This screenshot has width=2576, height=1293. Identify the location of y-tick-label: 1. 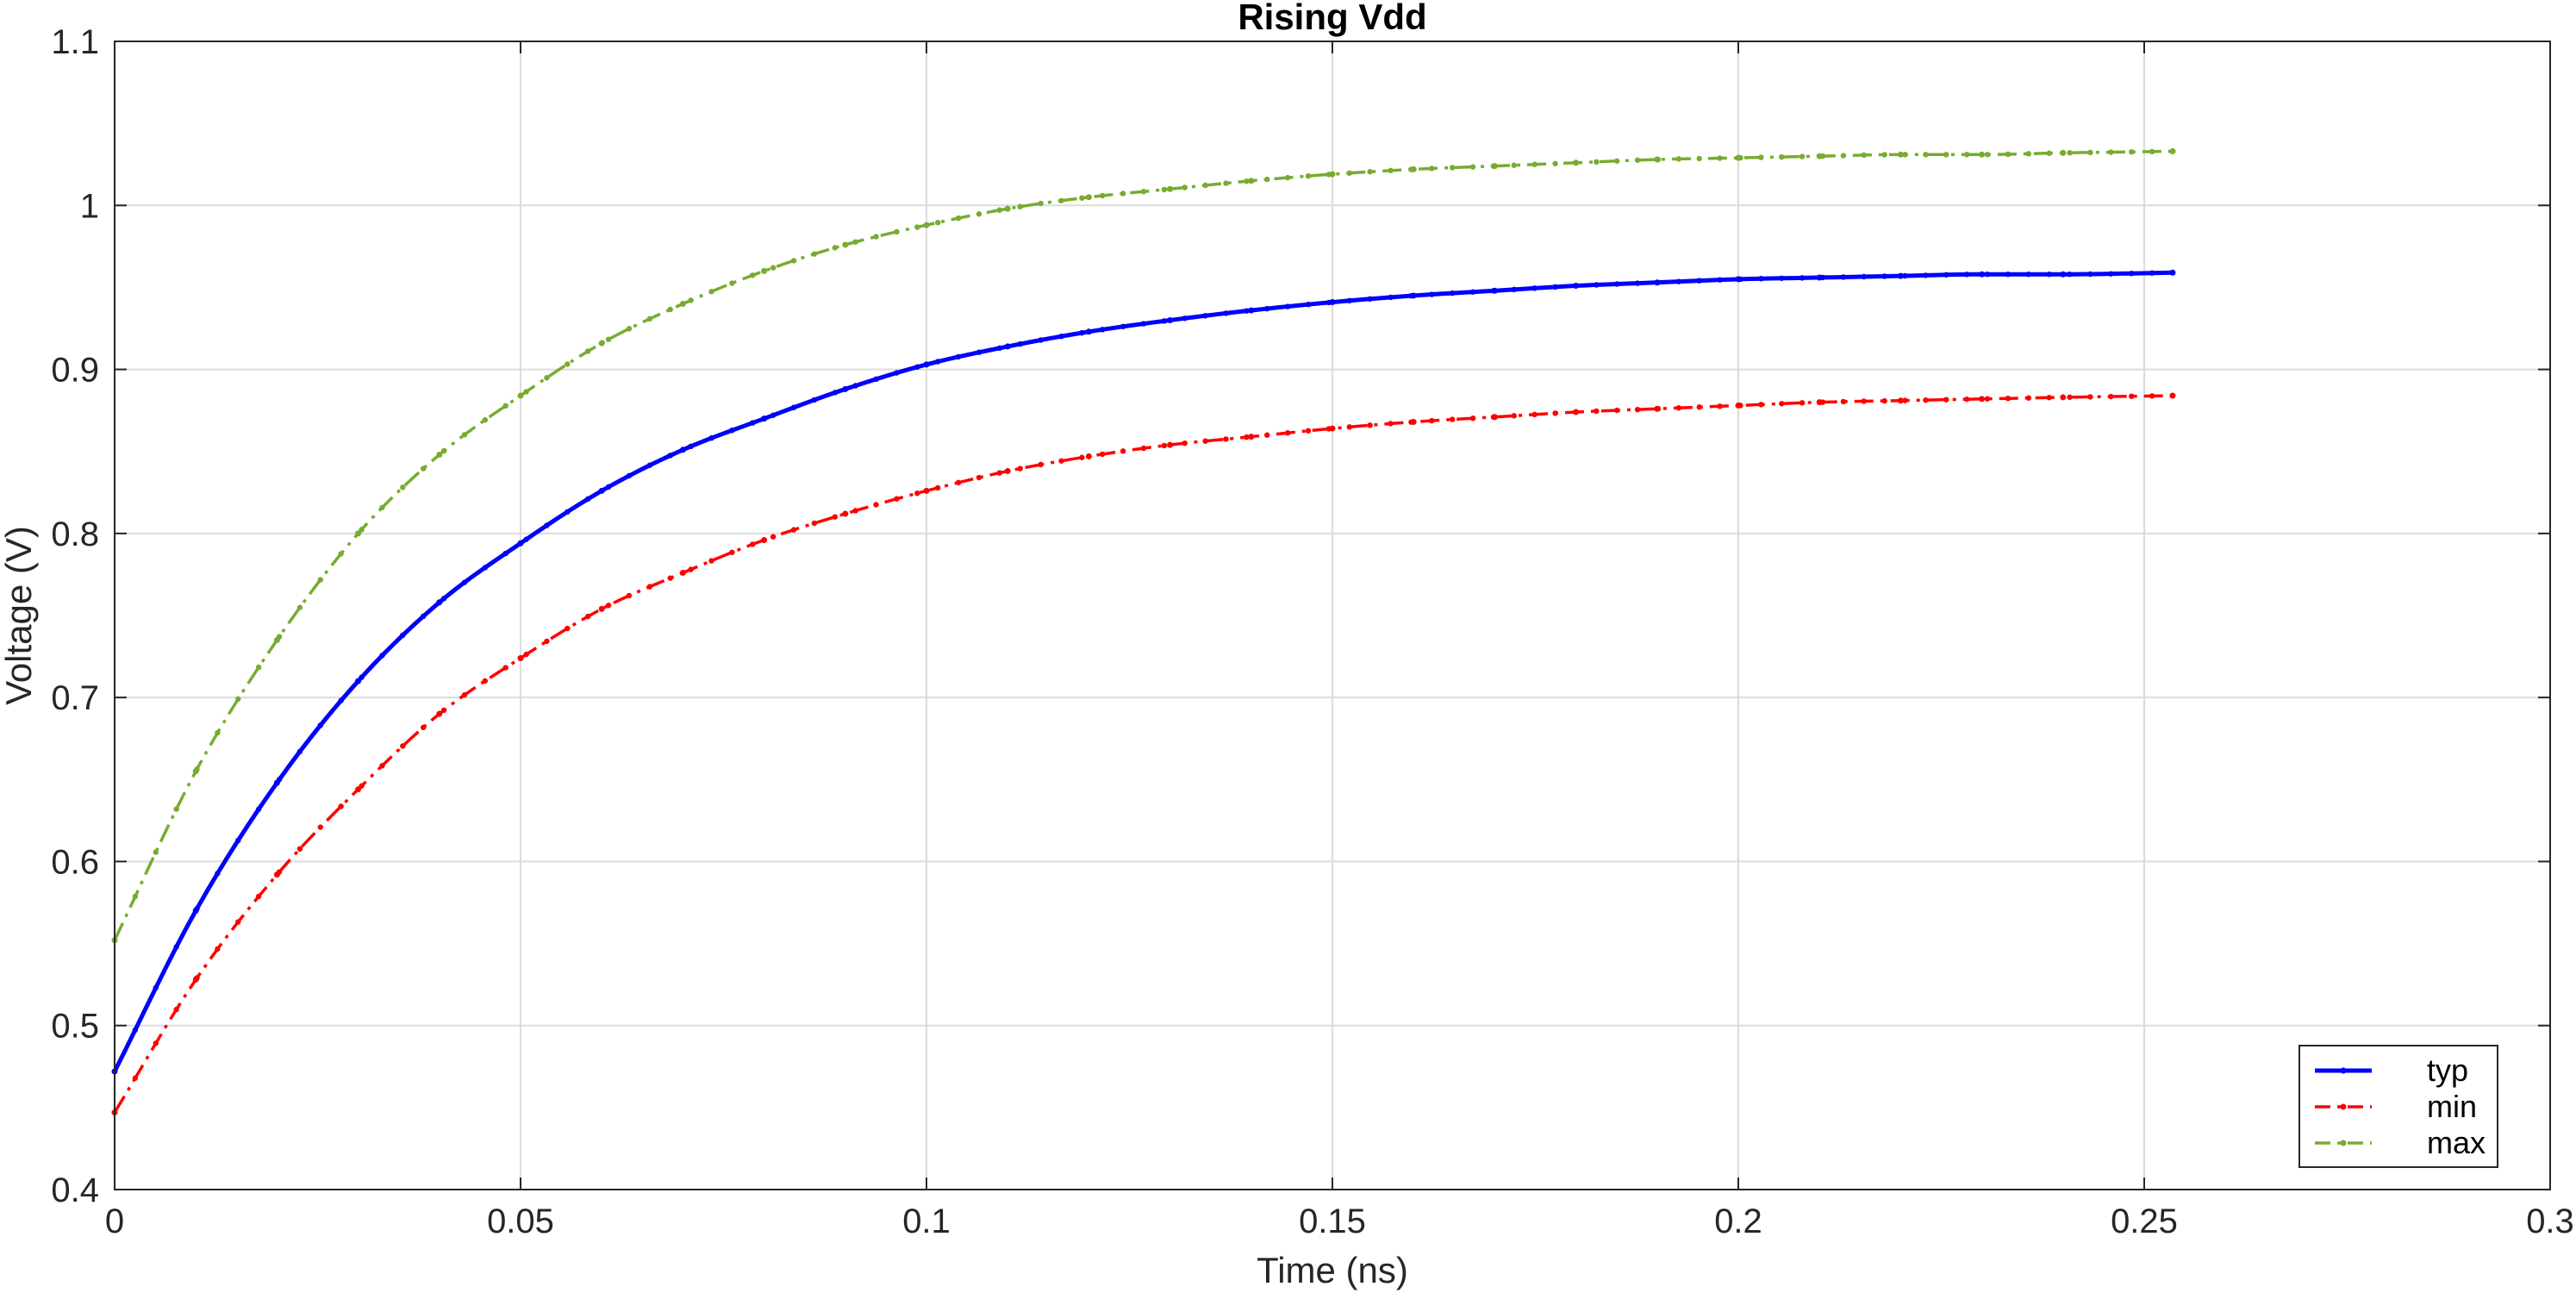
(89, 206).